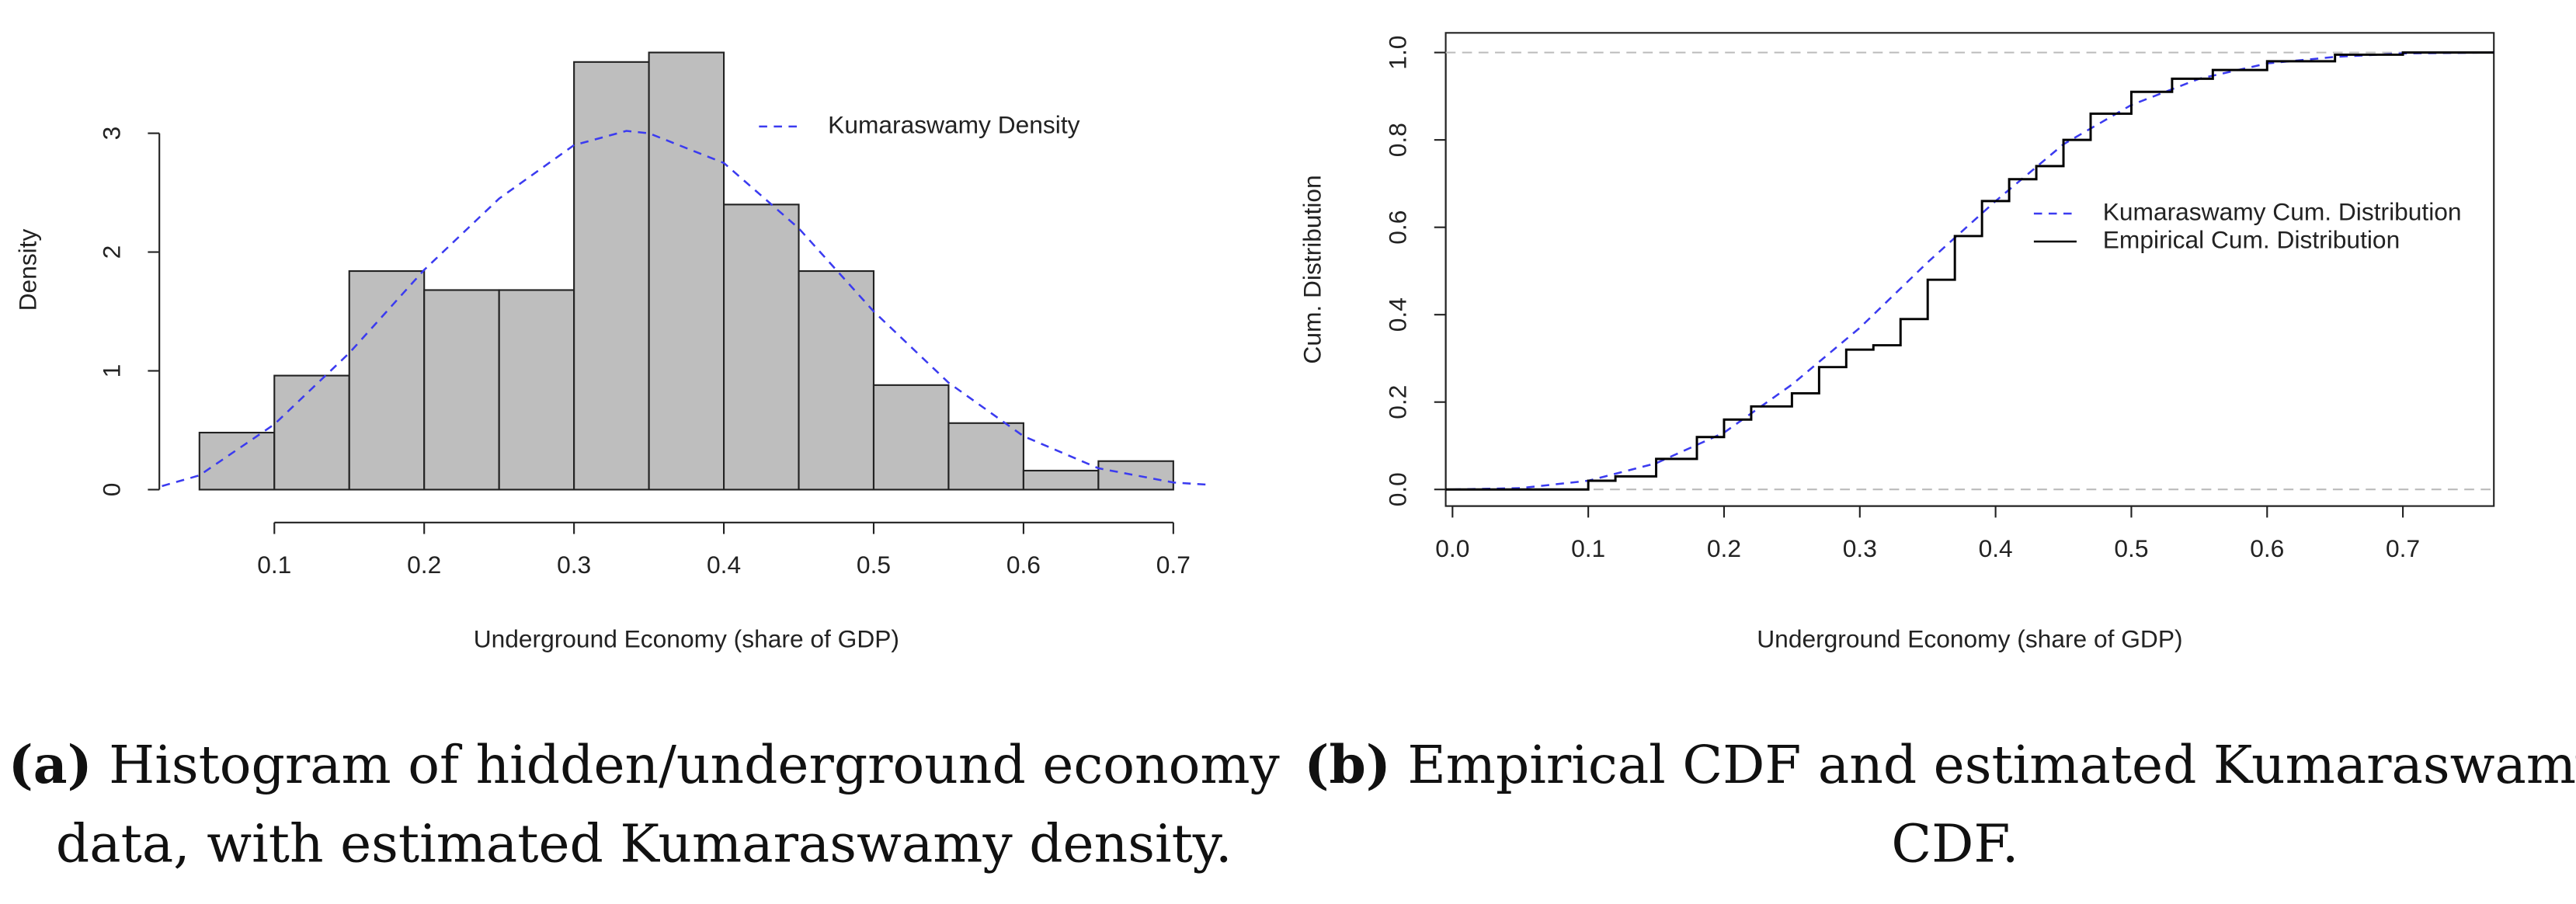 This screenshot has height=904, width=2576. Describe the element at coordinates (111, 371) in the screenshot. I see `y-tick-label: 1` at that location.